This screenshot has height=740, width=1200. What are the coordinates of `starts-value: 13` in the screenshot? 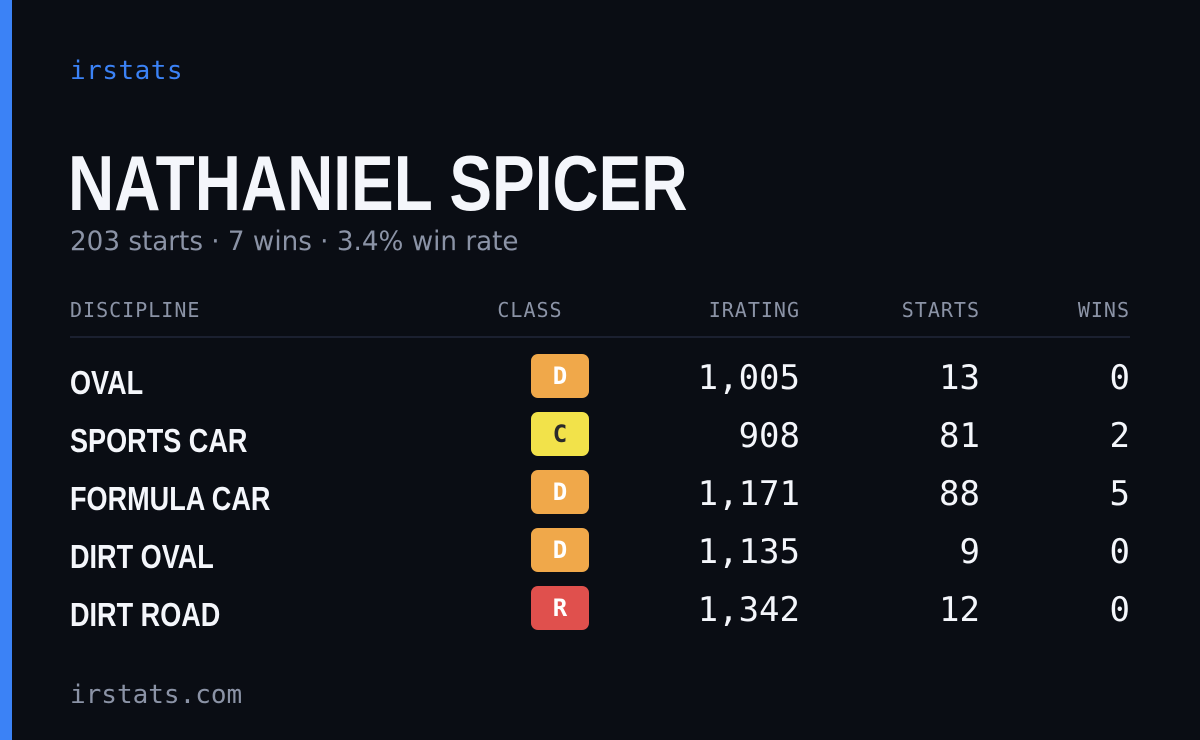 It's located at (959, 378).